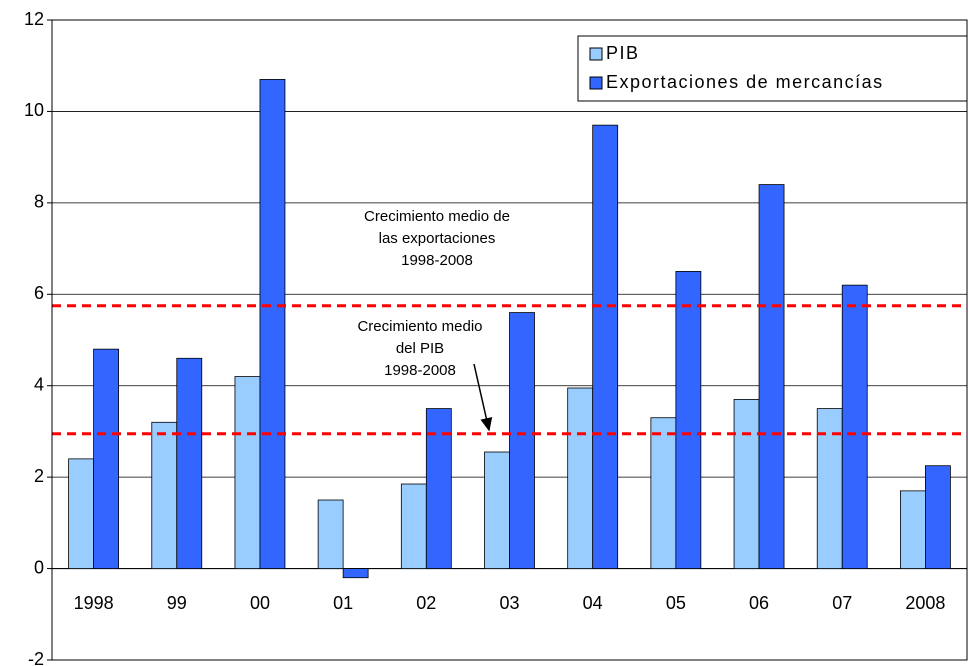  What do you see at coordinates (34, 110) in the screenshot?
I see `y-tick-label: 10` at bounding box center [34, 110].